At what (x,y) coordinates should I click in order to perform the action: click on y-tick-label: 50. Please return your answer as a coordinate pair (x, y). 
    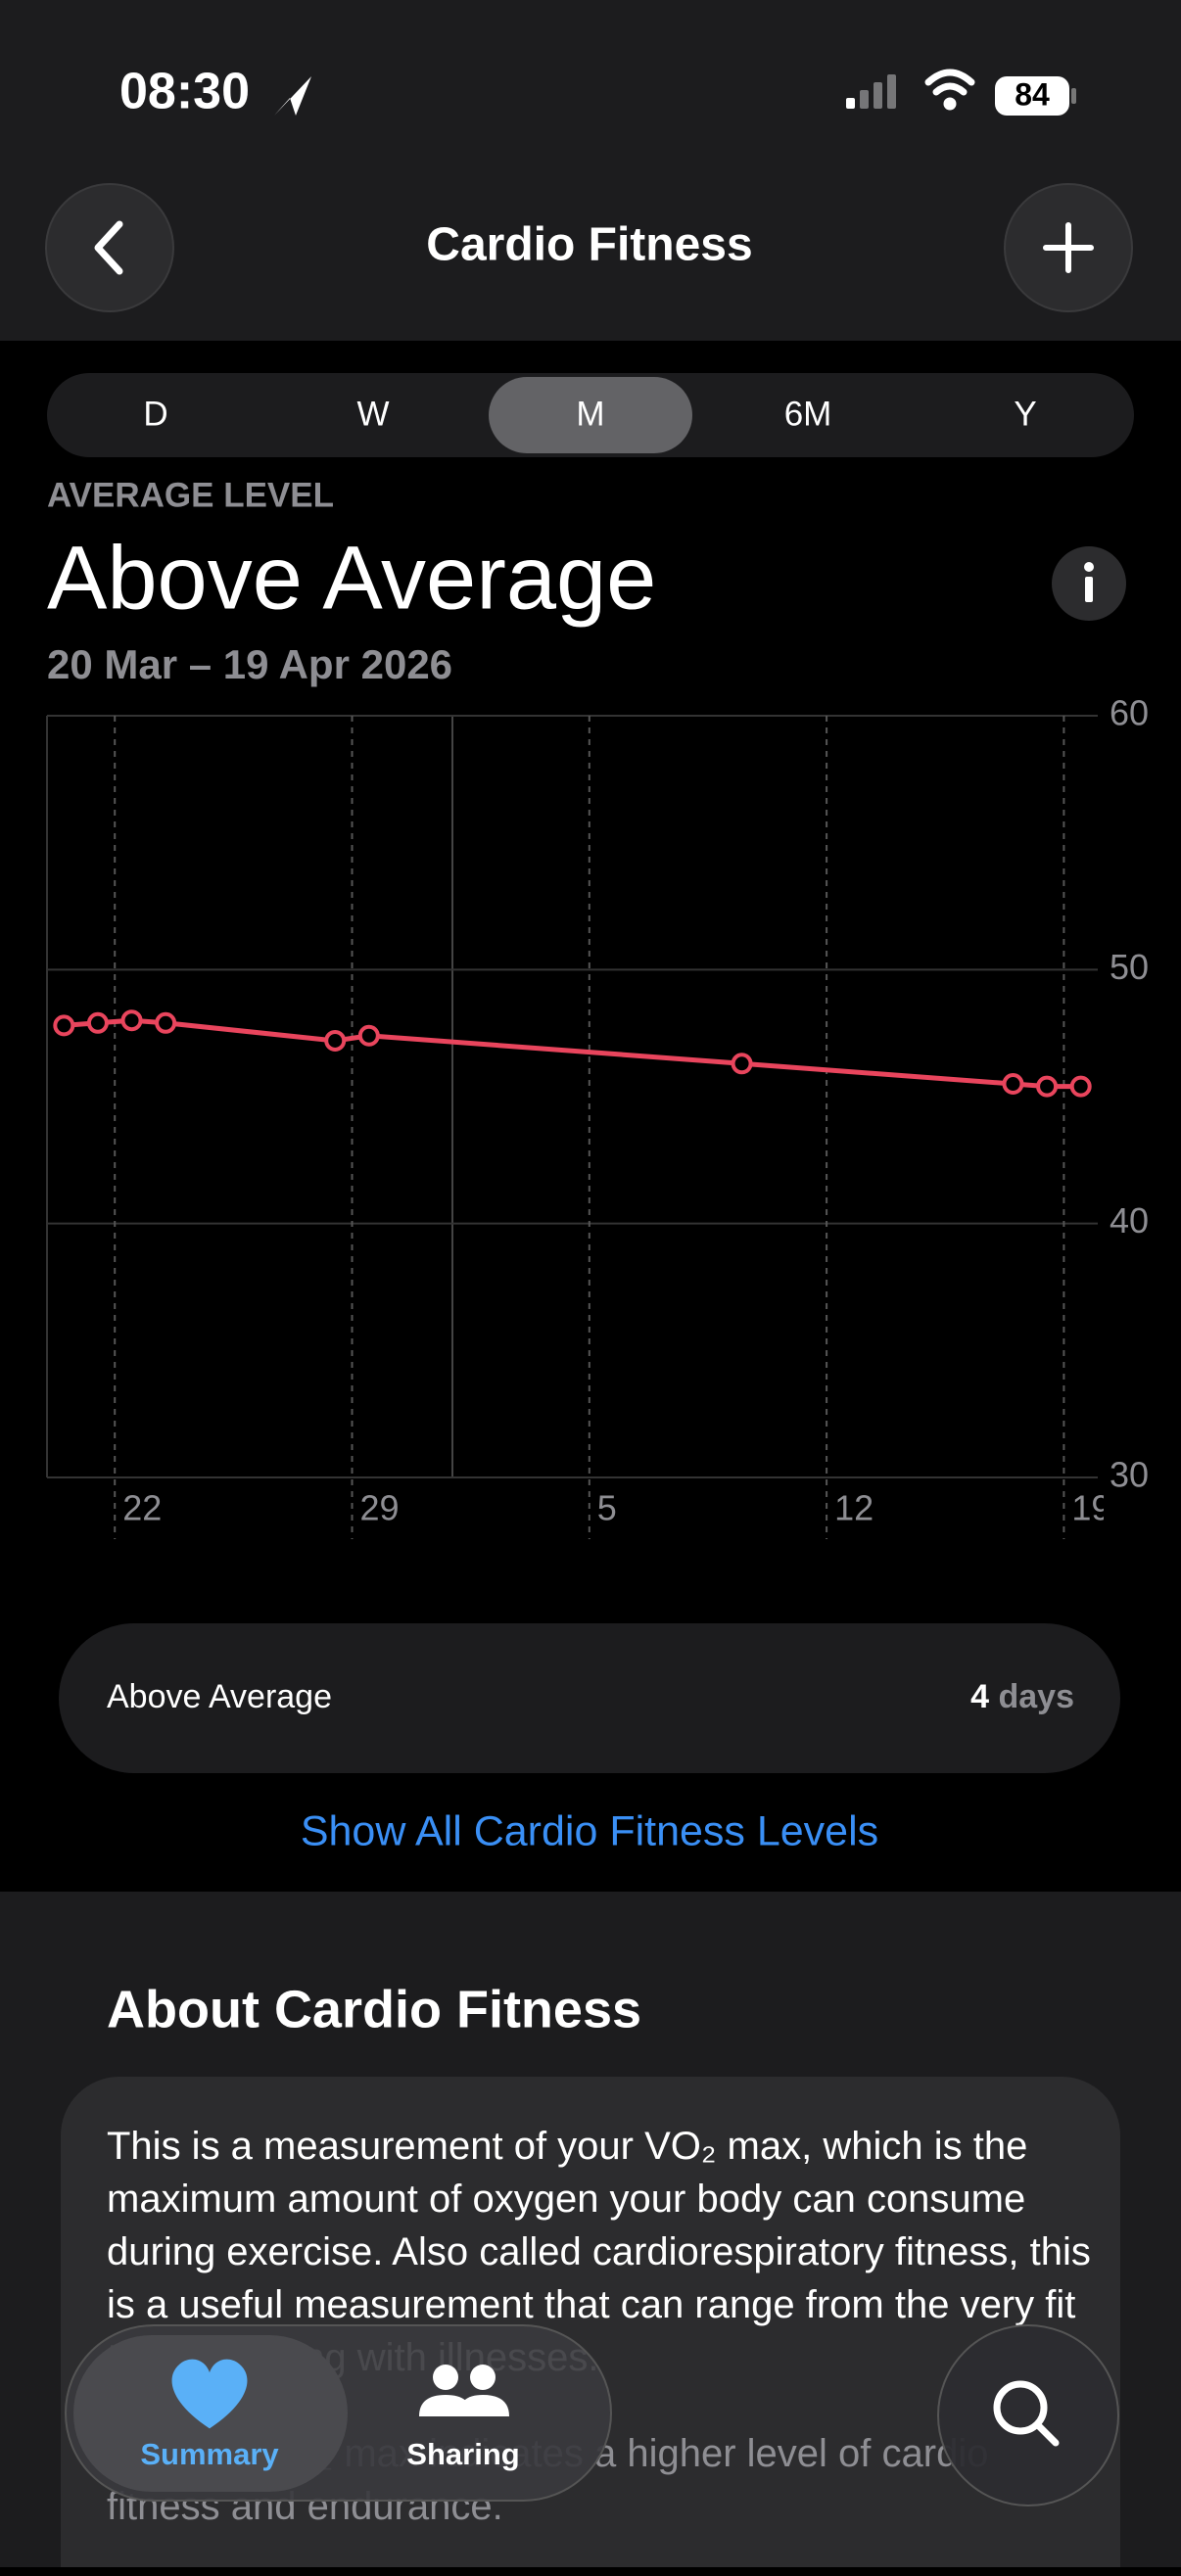
    Looking at the image, I should click on (1130, 967).